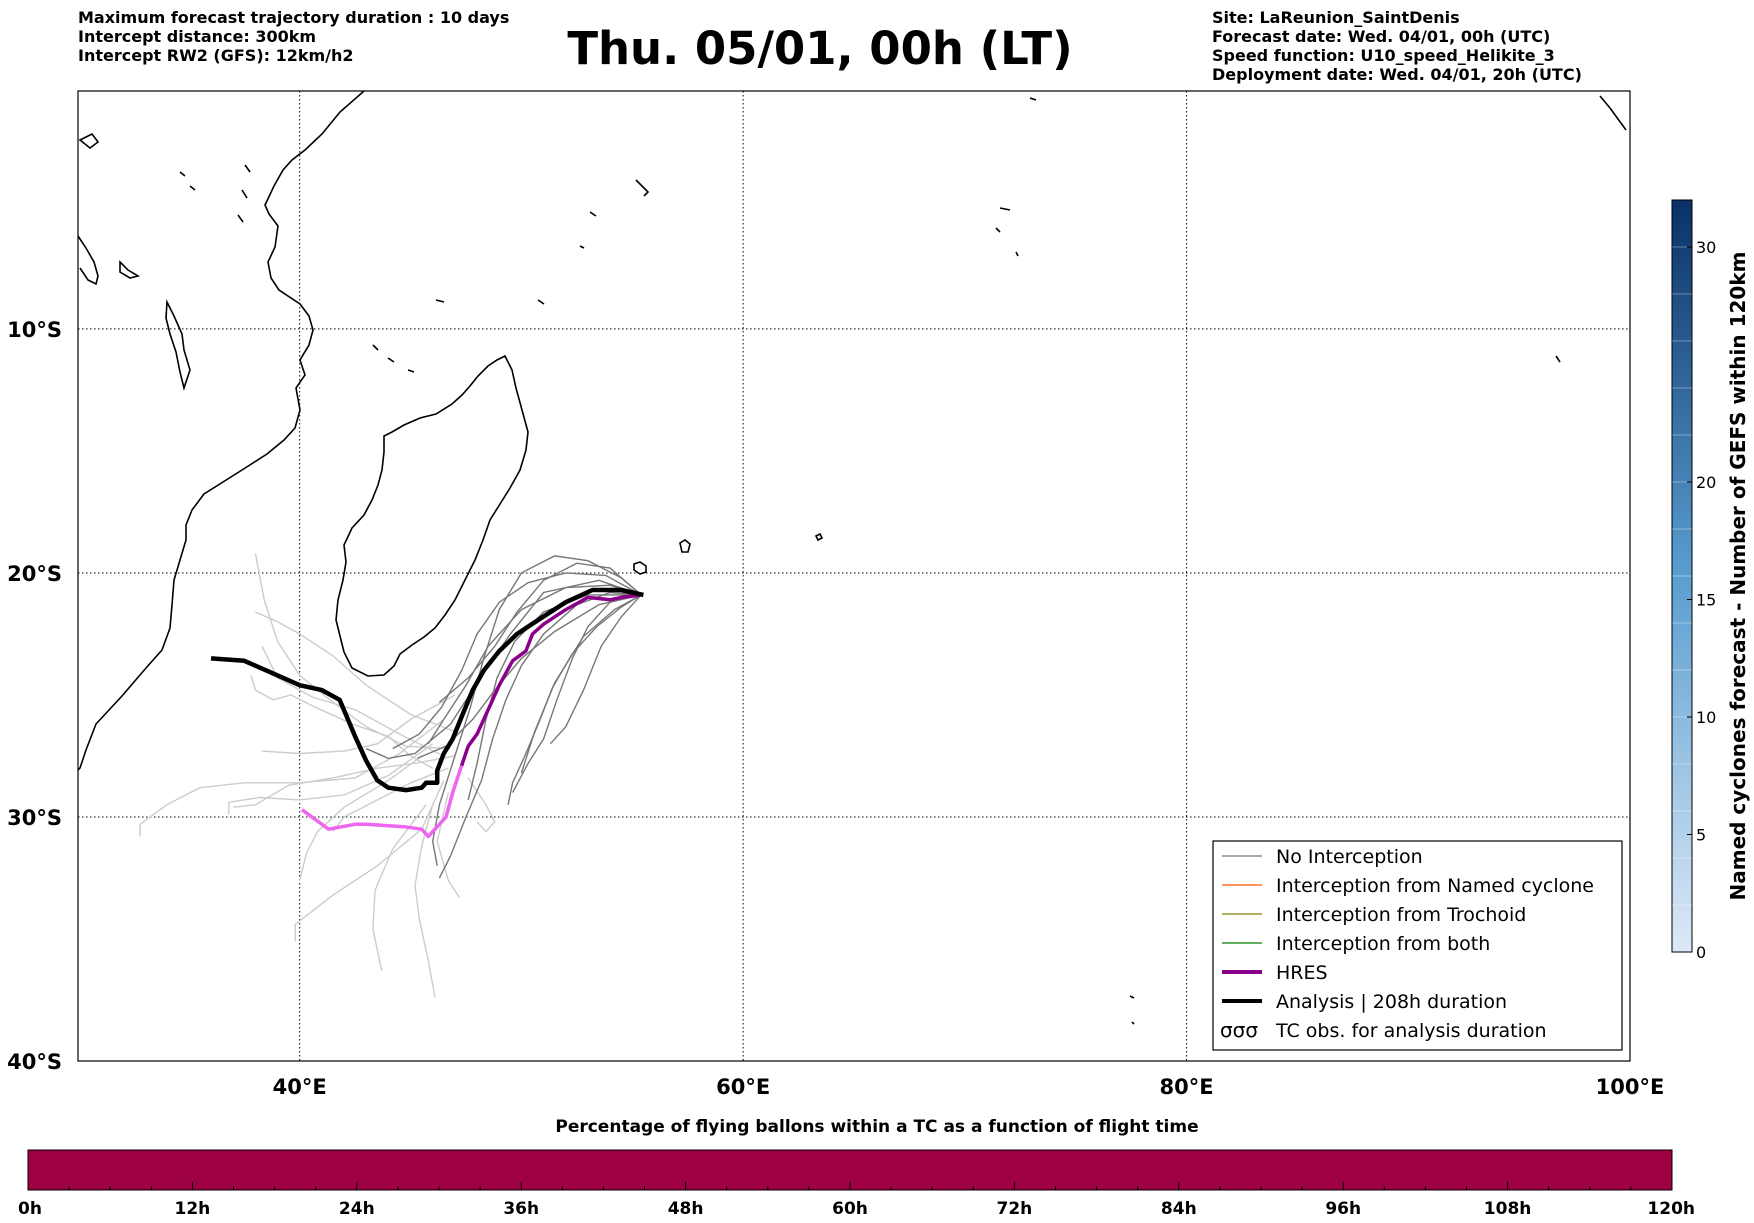  I want to click on legend-label: HRES, so click(1302, 973).